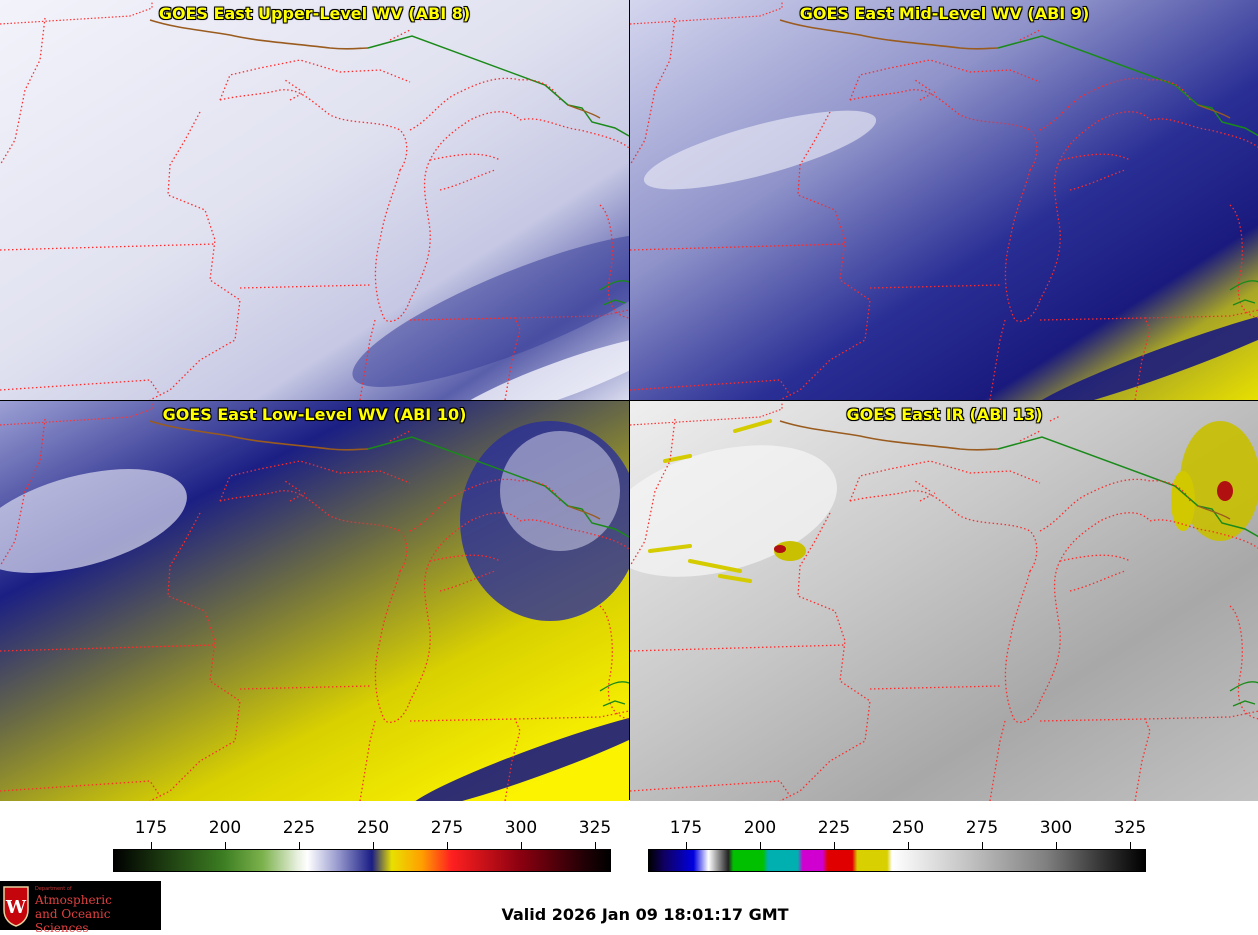 Image resolution: width=1258 pixels, height=935 pixels. Describe the element at coordinates (73, 900) in the screenshot. I see `logo-line1: Atmospheric` at that location.